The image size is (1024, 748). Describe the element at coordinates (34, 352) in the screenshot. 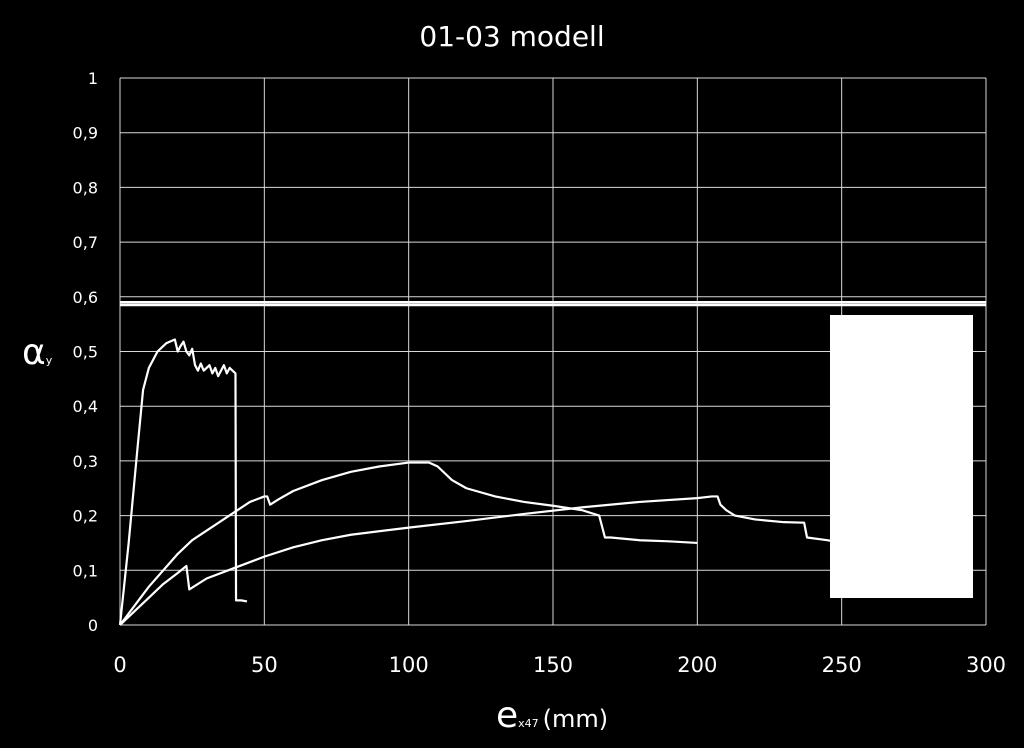

I see `y-axis-title-main: α` at that location.